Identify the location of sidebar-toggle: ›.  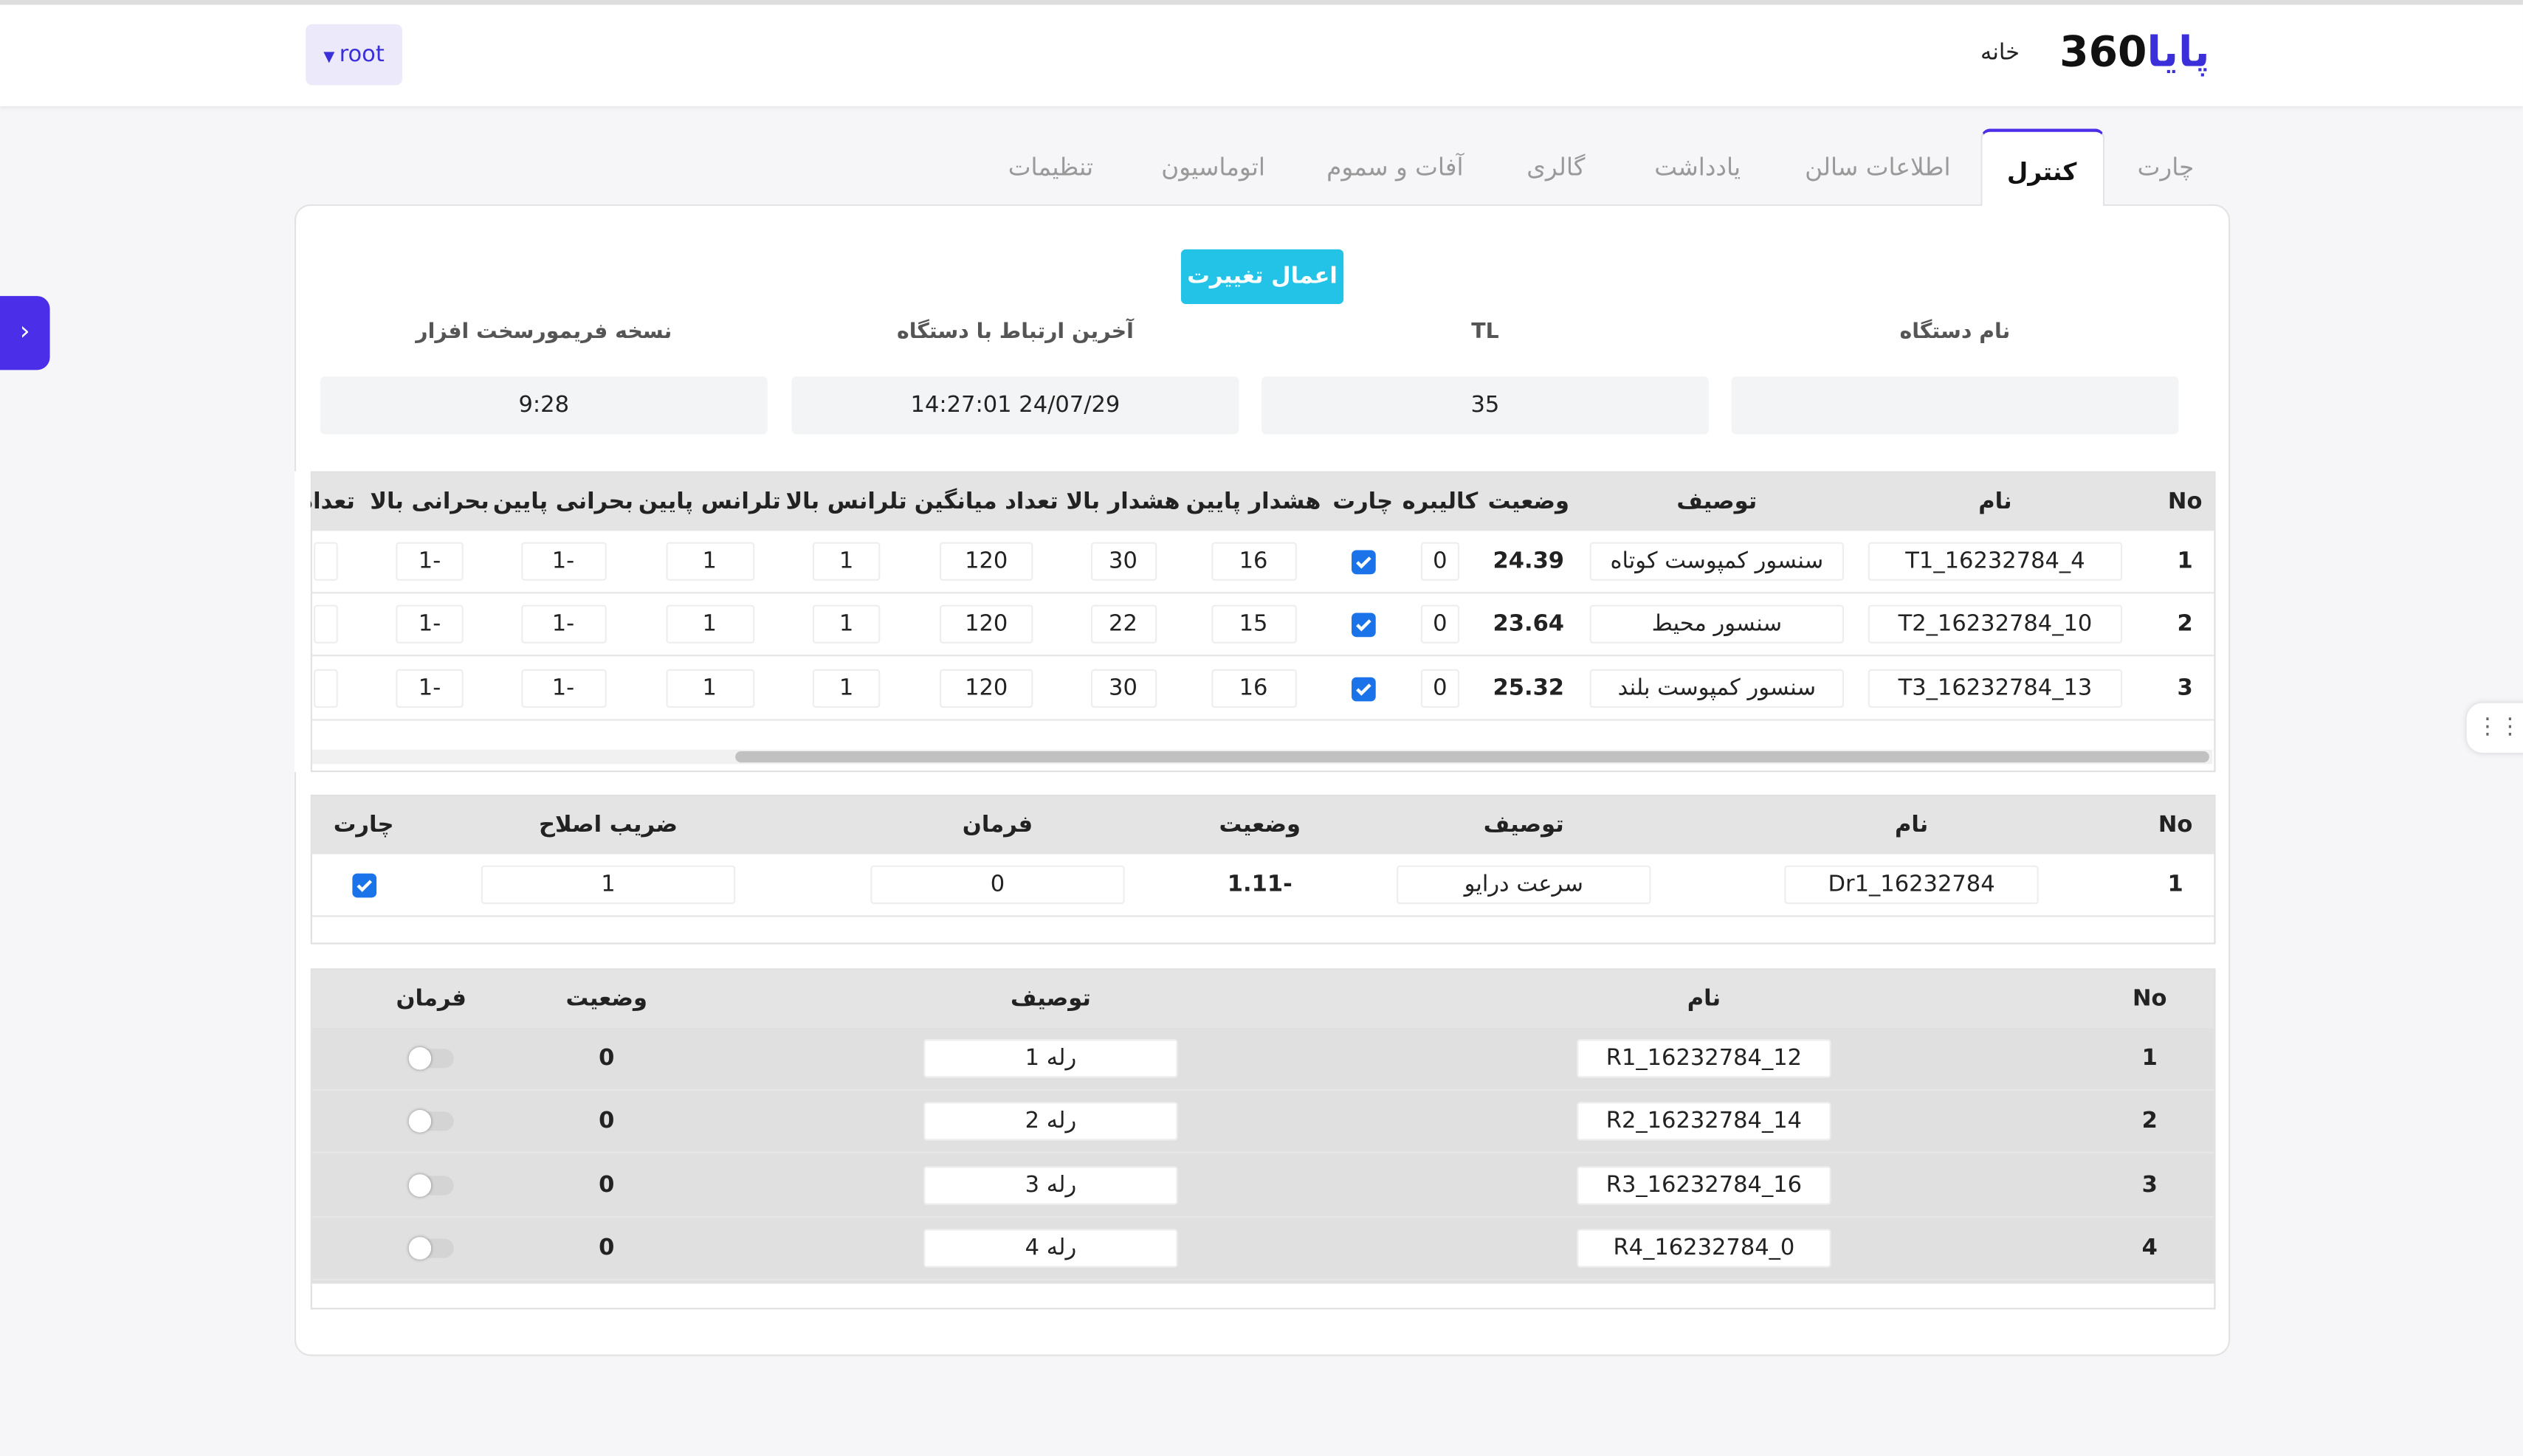
(25, 333).